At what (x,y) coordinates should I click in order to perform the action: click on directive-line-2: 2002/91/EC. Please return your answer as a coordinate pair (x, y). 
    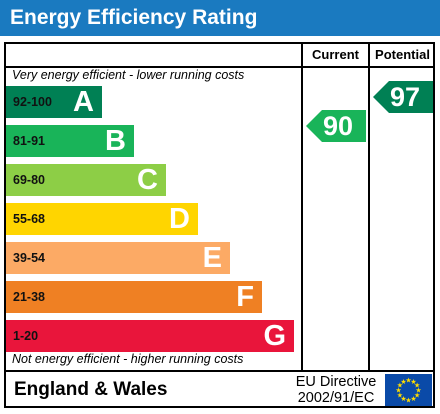
    Looking at the image, I should click on (336, 398).